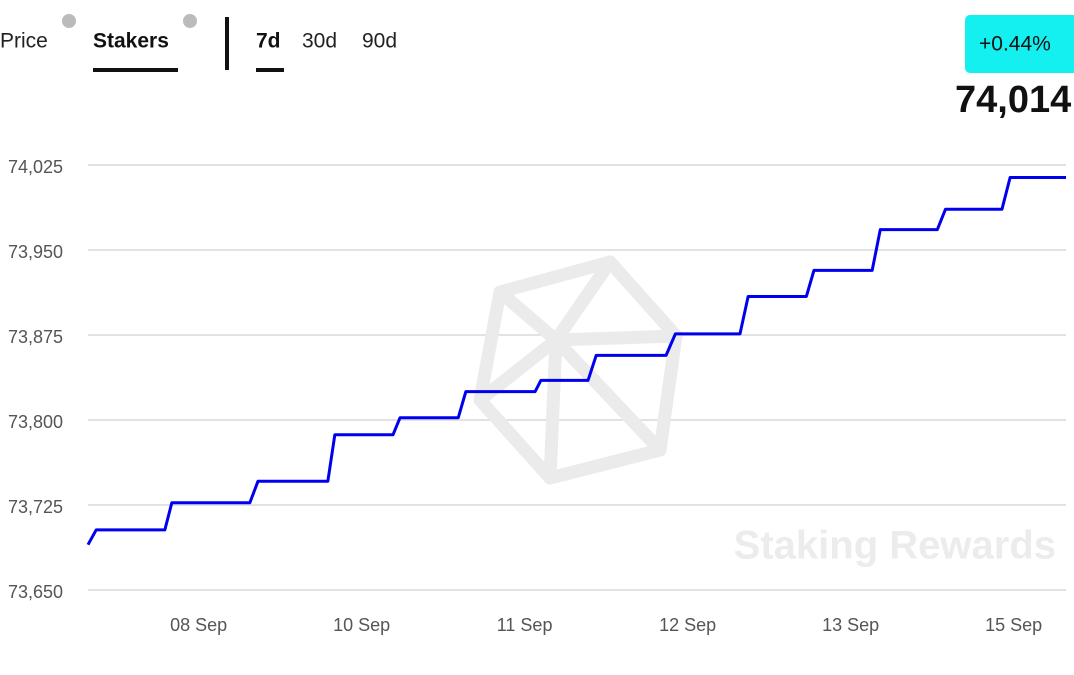 The height and width of the screenshot is (675, 1074). I want to click on logo, so click(578, 370).